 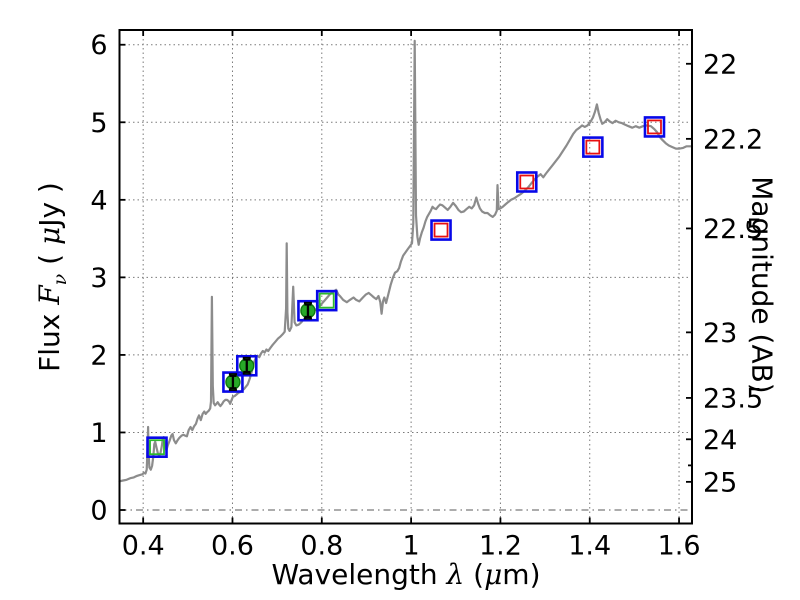 I want to click on x-tick-label: 1.4, so click(x=589, y=546).